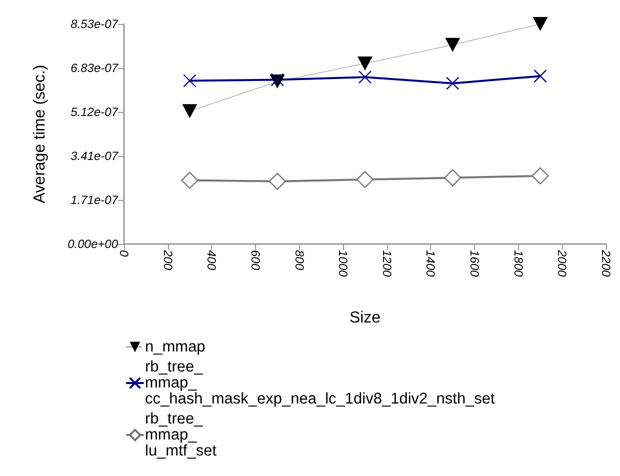  Describe the element at coordinates (475, 264) in the screenshot. I see `x-tick-label: 1600` at that location.